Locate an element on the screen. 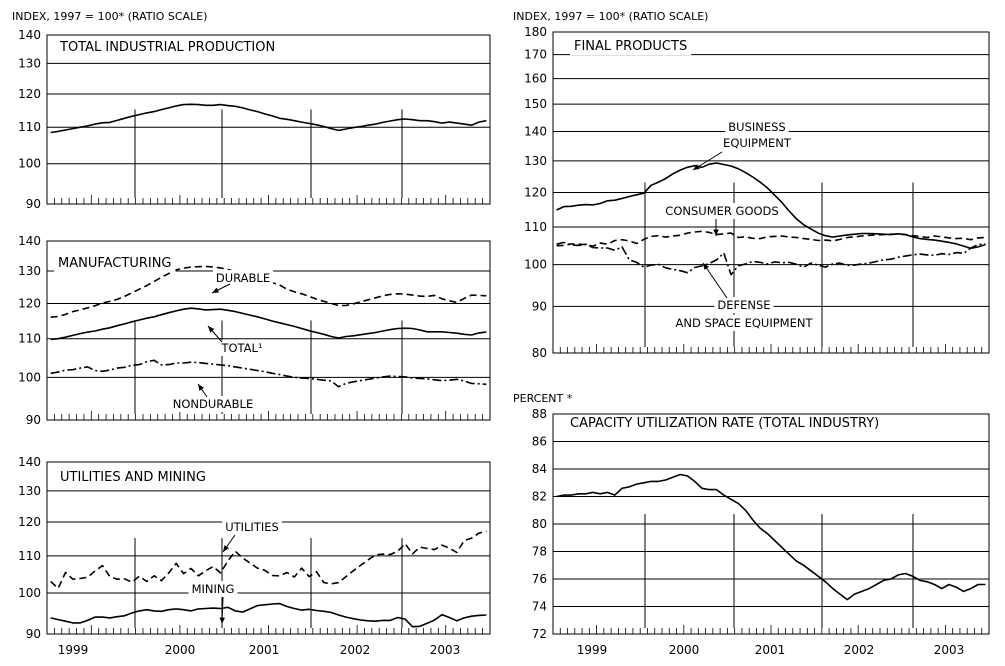  series-annotation: DEFENSE is located at coordinates (743, 305).